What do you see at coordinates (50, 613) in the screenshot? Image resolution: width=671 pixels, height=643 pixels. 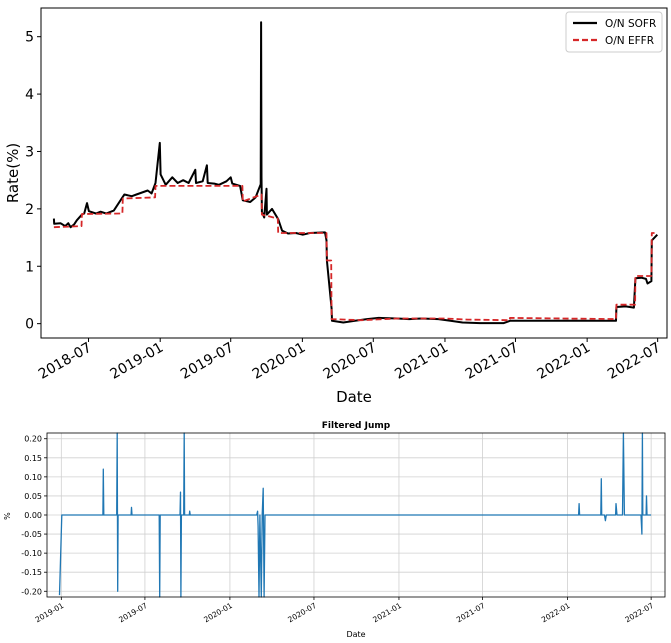 I see `bottom-xtick-label: 2019-01` at bounding box center [50, 613].